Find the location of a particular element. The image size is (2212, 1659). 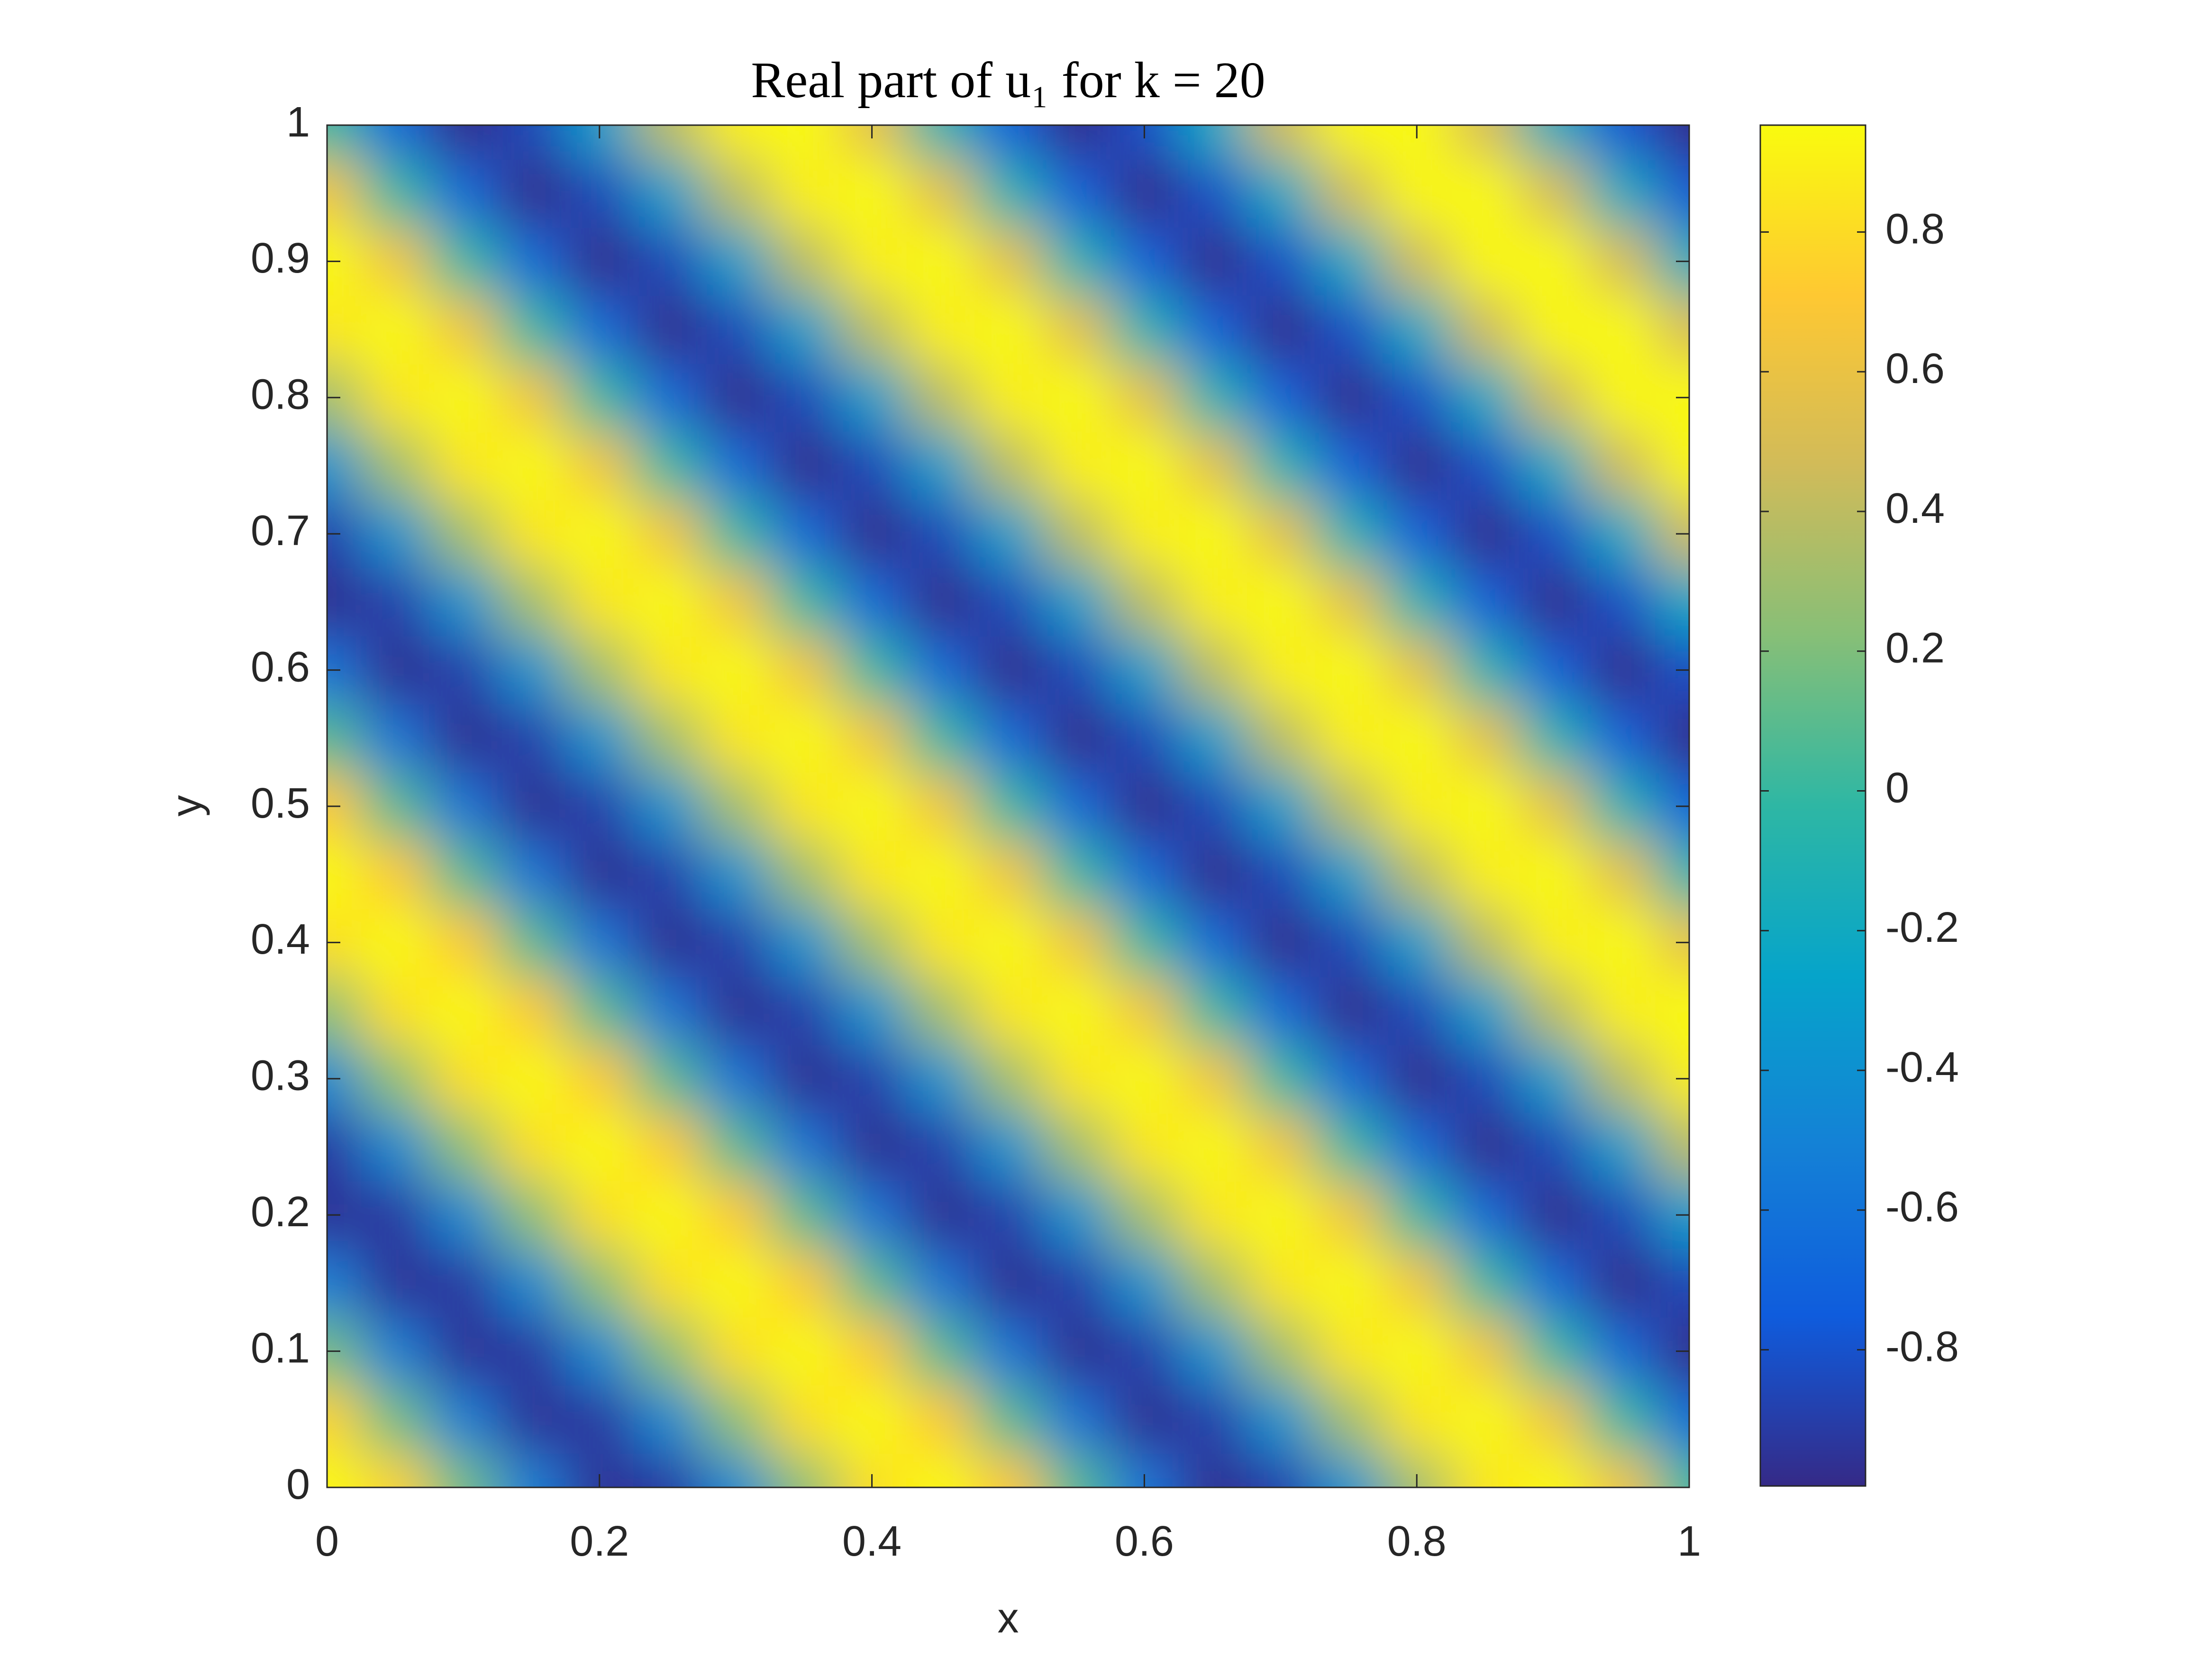

colorbar-tick-label: 0.8 is located at coordinates (1915, 229).